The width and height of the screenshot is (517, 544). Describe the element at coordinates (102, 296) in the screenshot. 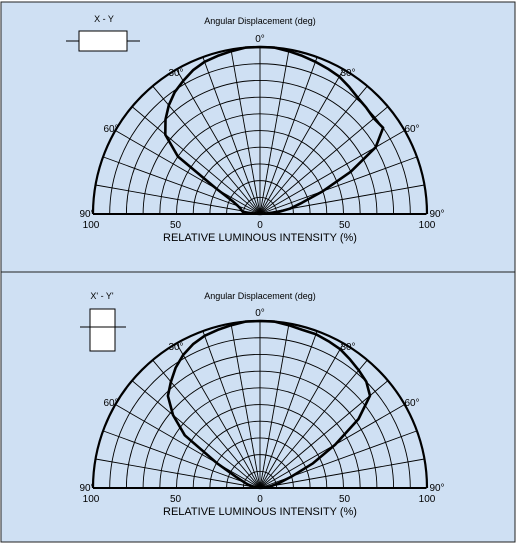

I see `orientation-label: X' - Y'` at that location.